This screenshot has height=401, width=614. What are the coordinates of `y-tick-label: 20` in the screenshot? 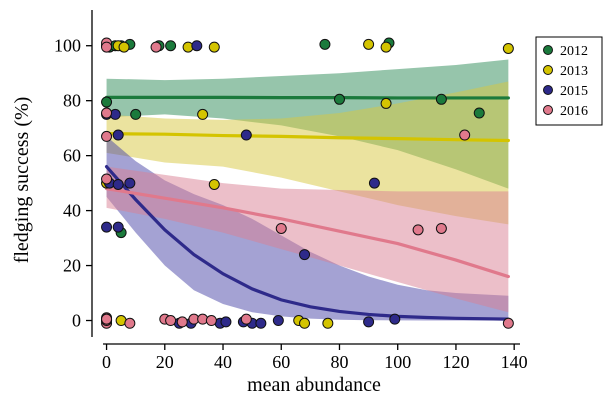 It's located at (72, 266).